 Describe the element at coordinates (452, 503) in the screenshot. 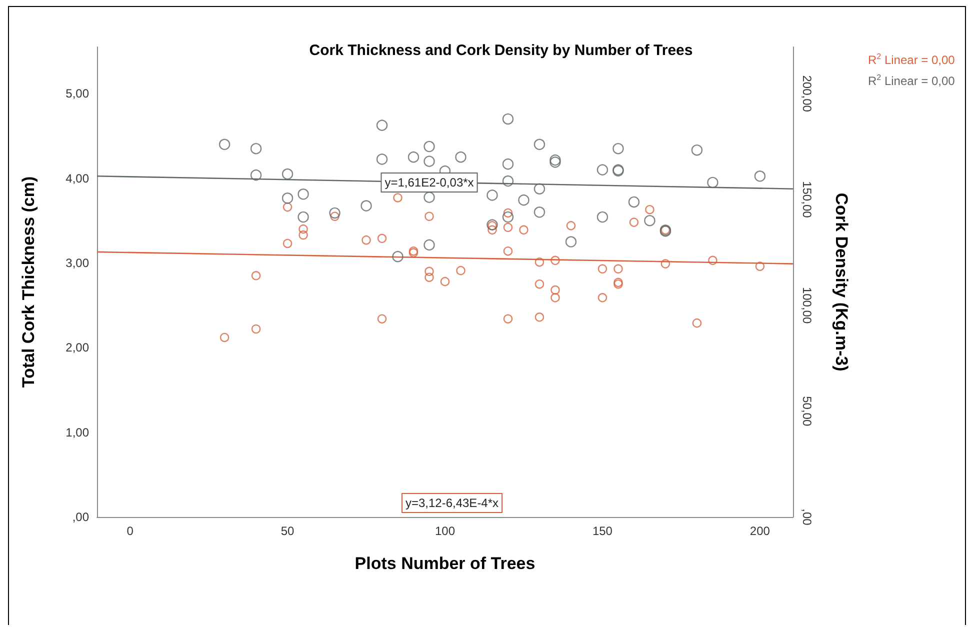

I see `annotation: y=3,12-6,43E-4*x` at that location.